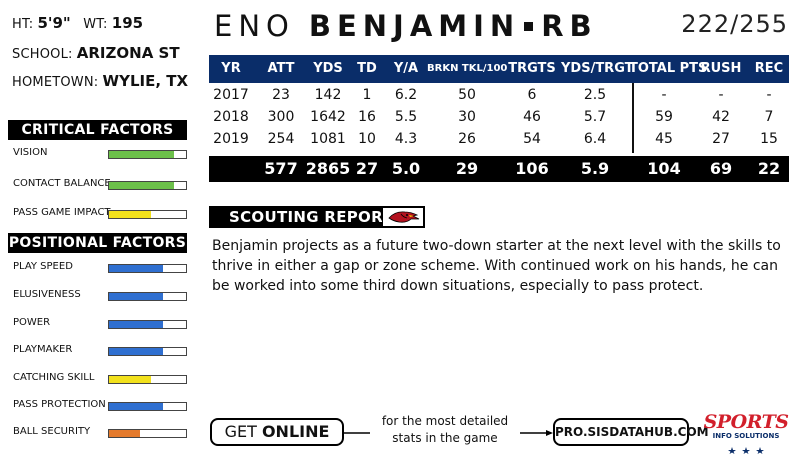 This screenshot has height=456, width=800. Describe the element at coordinates (328, 139) in the screenshot. I see `stats-cell: 1081` at that location.